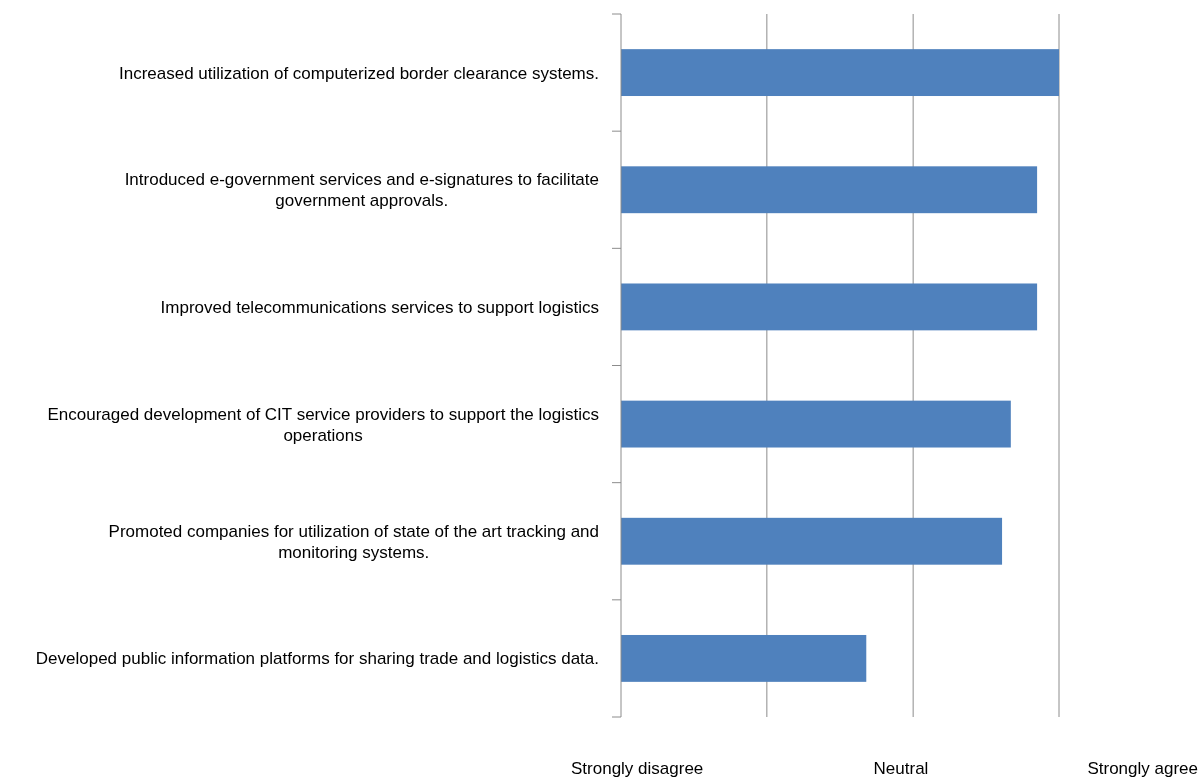  I want to click on text: Strongly disagree, so click(637, 768).